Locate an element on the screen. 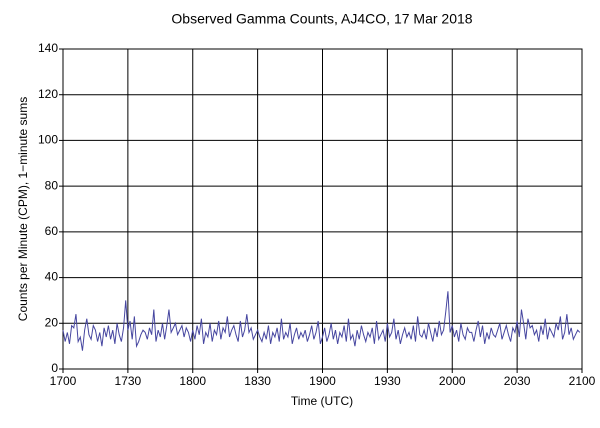  y-tick-label: 80 is located at coordinates (52, 185).